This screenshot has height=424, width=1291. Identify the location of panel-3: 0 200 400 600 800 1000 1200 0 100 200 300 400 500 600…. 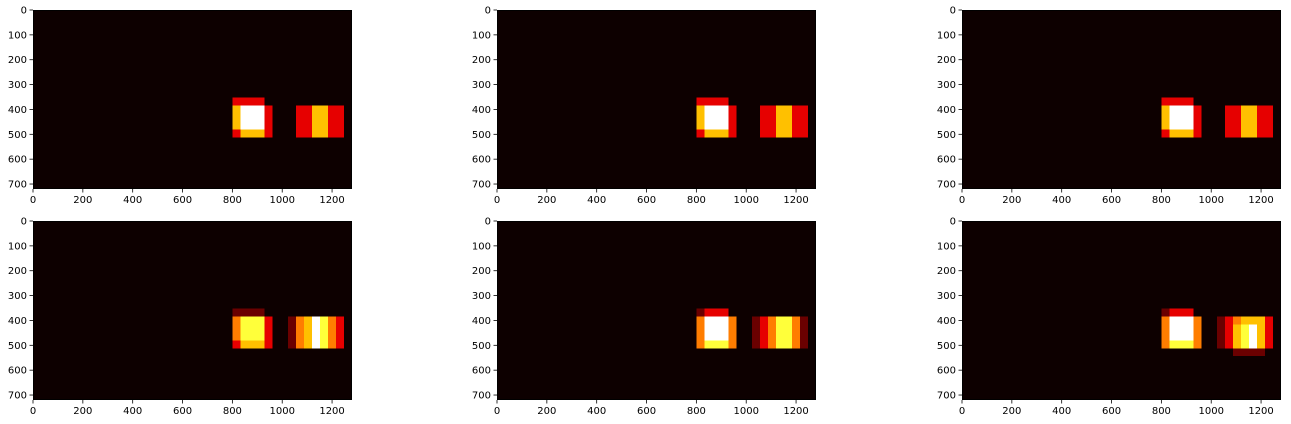
(1109, 106).